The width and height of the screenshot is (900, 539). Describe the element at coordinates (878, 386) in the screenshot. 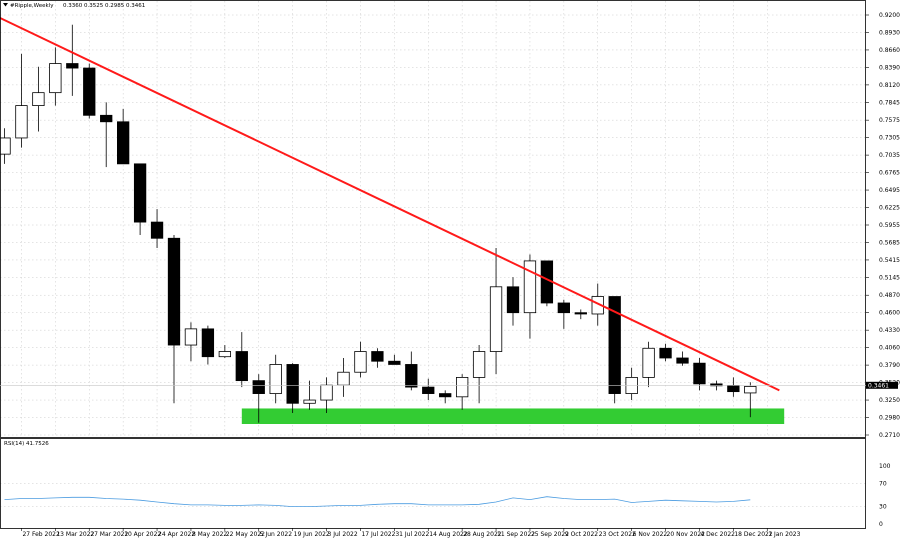

I see `current-price-label: 0.3461` at that location.